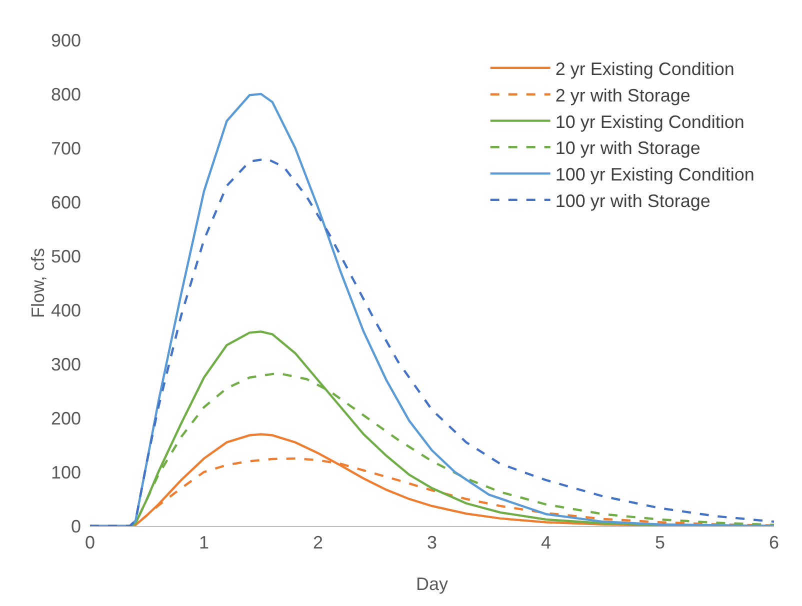 Image resolution: width=802 pixels, height=606 pixels. What do you see at coordinates (90, 542) in the screenshot?
I see `x-tick-label: 0` at bounding box center [90, 542].